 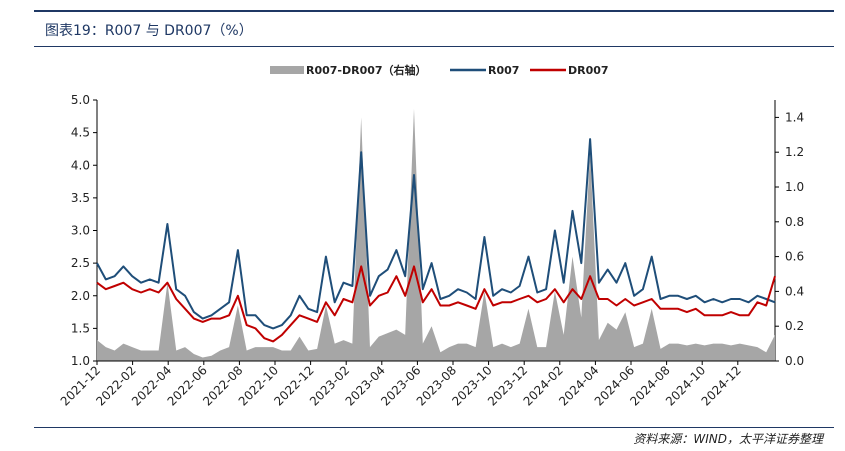 What do you see at coordinates (436, 304) in the screenshot?
I see `series-line-dr007` at bounding box center [436, 304].